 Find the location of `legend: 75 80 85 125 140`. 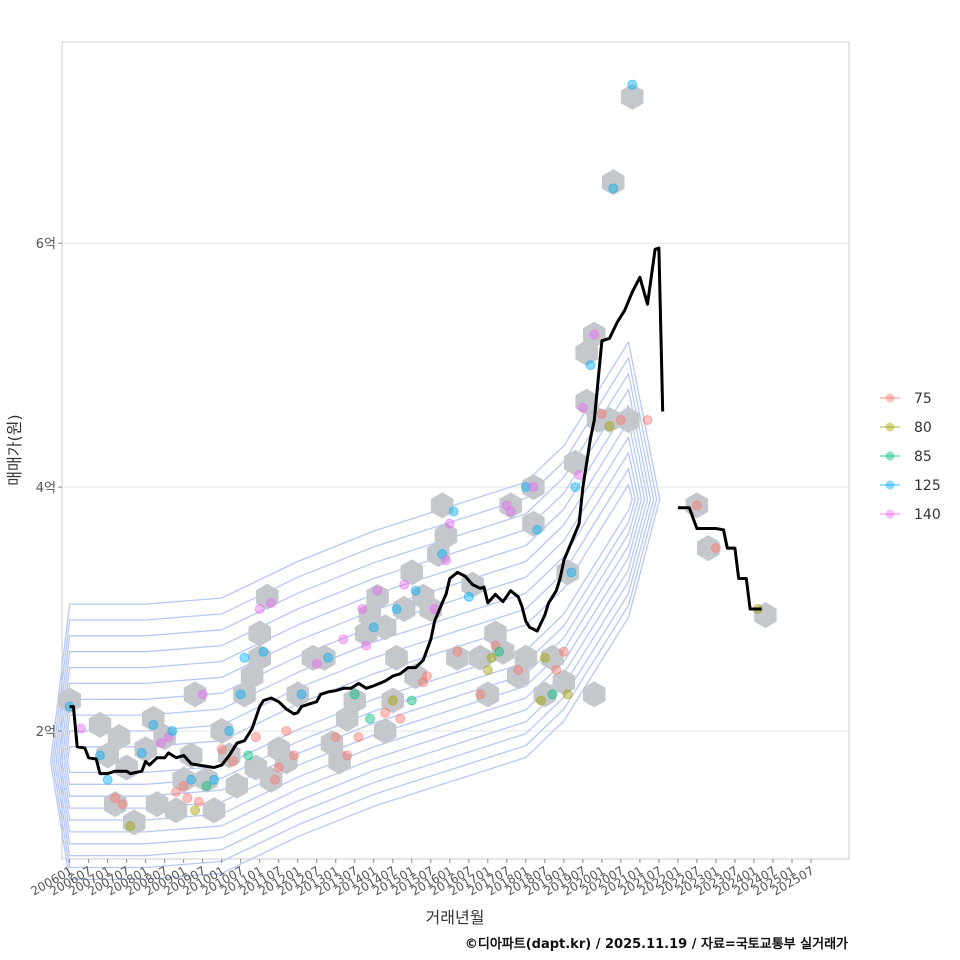

legend: 75 80 85 125 140 is located at coordinates (910, 457).